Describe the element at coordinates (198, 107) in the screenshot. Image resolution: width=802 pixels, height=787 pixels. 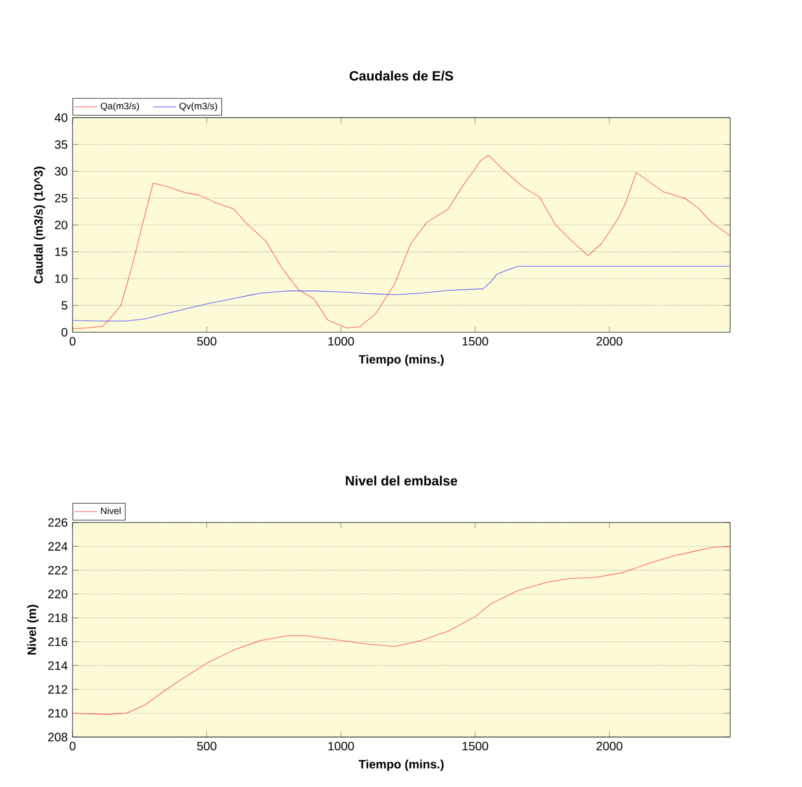
I see `legend-label: Qv(m3/s)` at that location.